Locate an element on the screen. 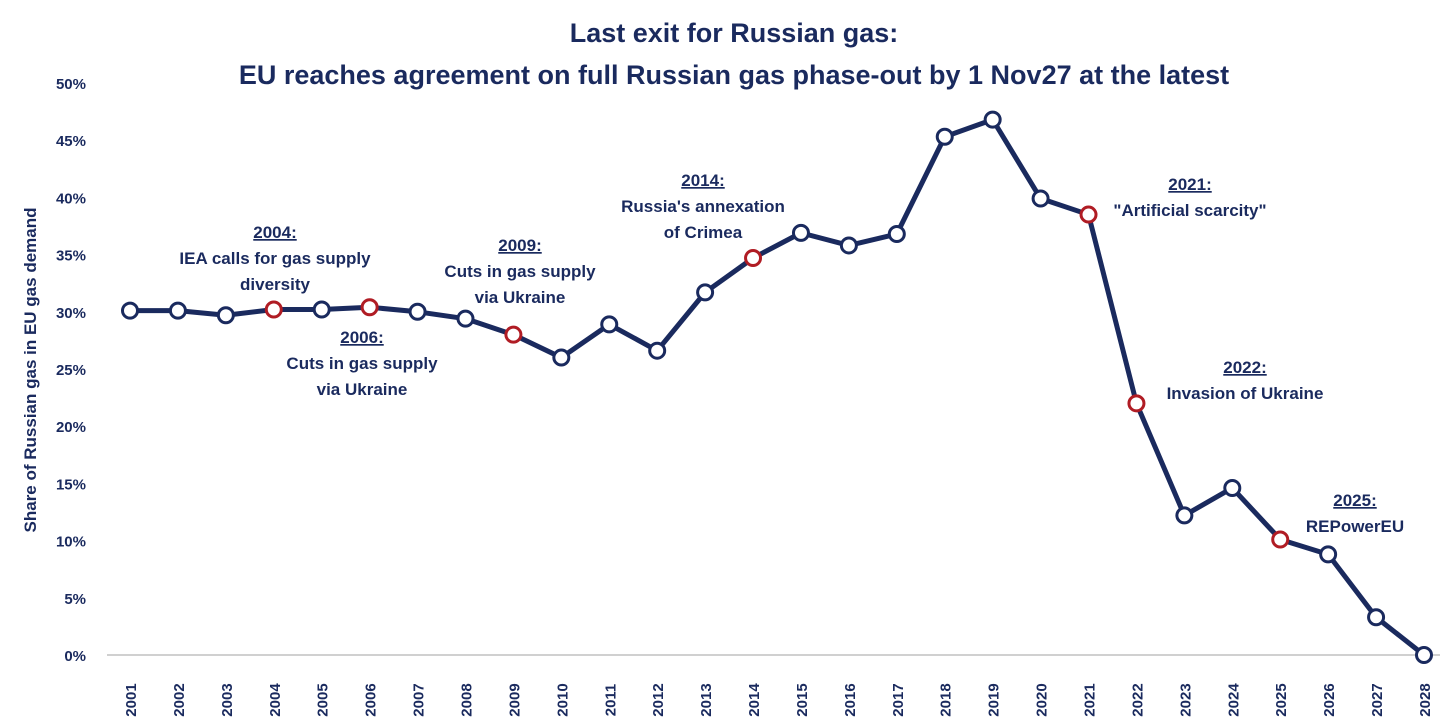 The image size is (1454, 726). x-tick-label: 2011 is located at coordinates (610, 700).